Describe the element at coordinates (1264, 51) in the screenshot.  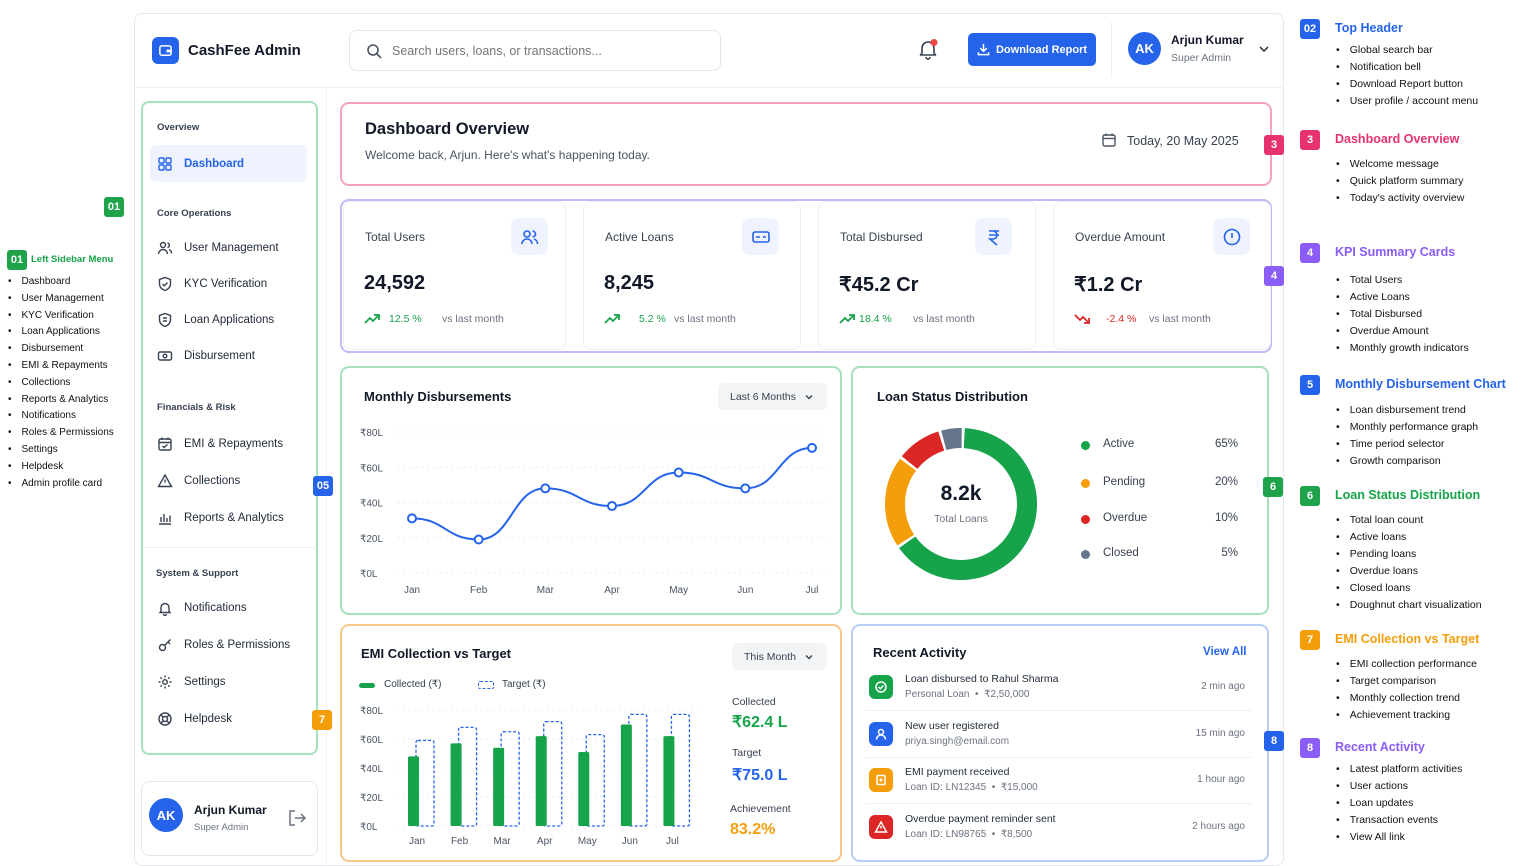
I see `chevron-down-icon` at that location.